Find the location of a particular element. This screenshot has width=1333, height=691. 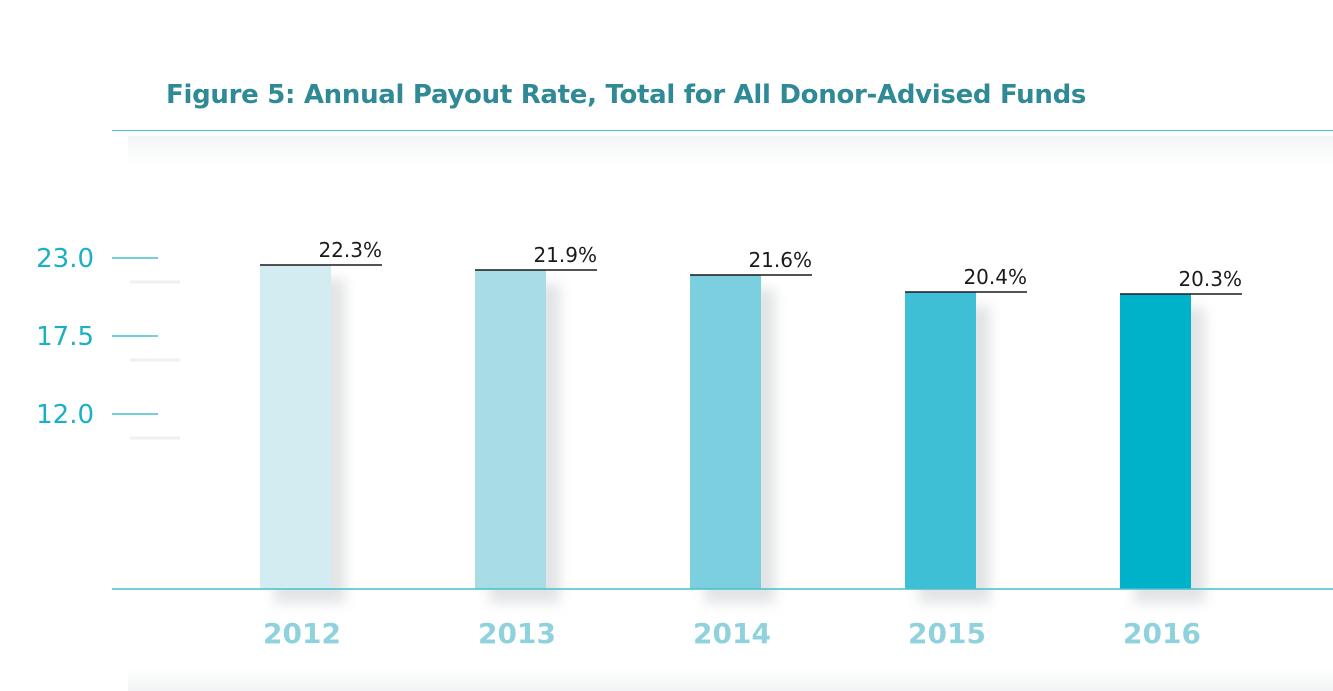

y-axis: 23.0 17.5 12.0 is located at coordinates (108, 342).